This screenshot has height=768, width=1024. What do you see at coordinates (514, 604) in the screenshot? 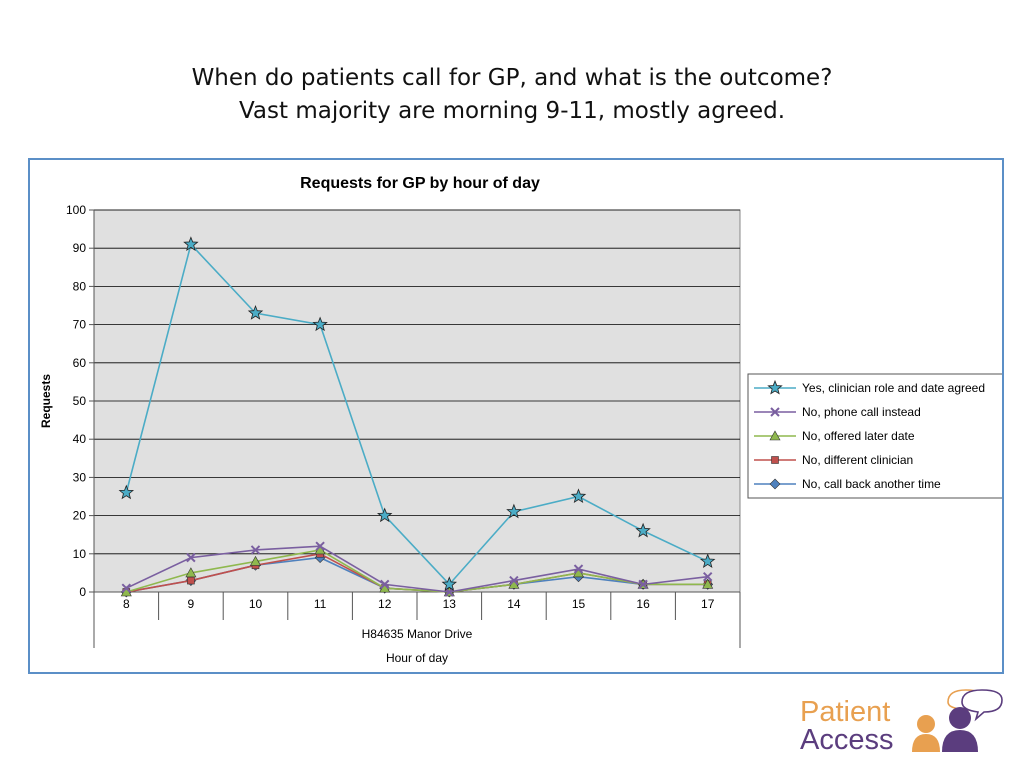
I see `x-tick-label: 14` at bounding box center [514, 604].